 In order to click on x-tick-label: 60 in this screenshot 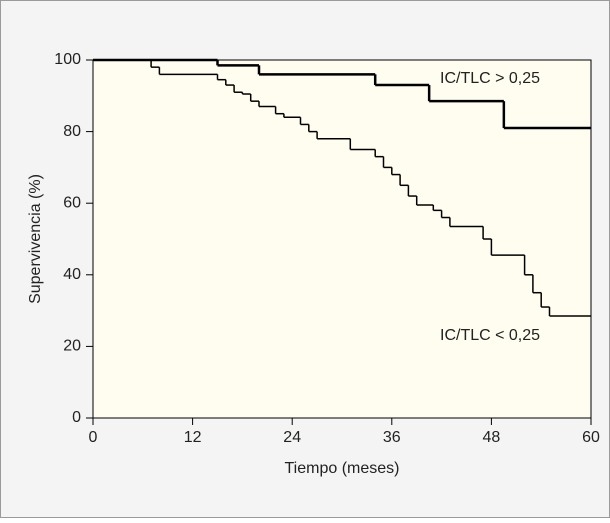, I will do `click(591, 437)`.